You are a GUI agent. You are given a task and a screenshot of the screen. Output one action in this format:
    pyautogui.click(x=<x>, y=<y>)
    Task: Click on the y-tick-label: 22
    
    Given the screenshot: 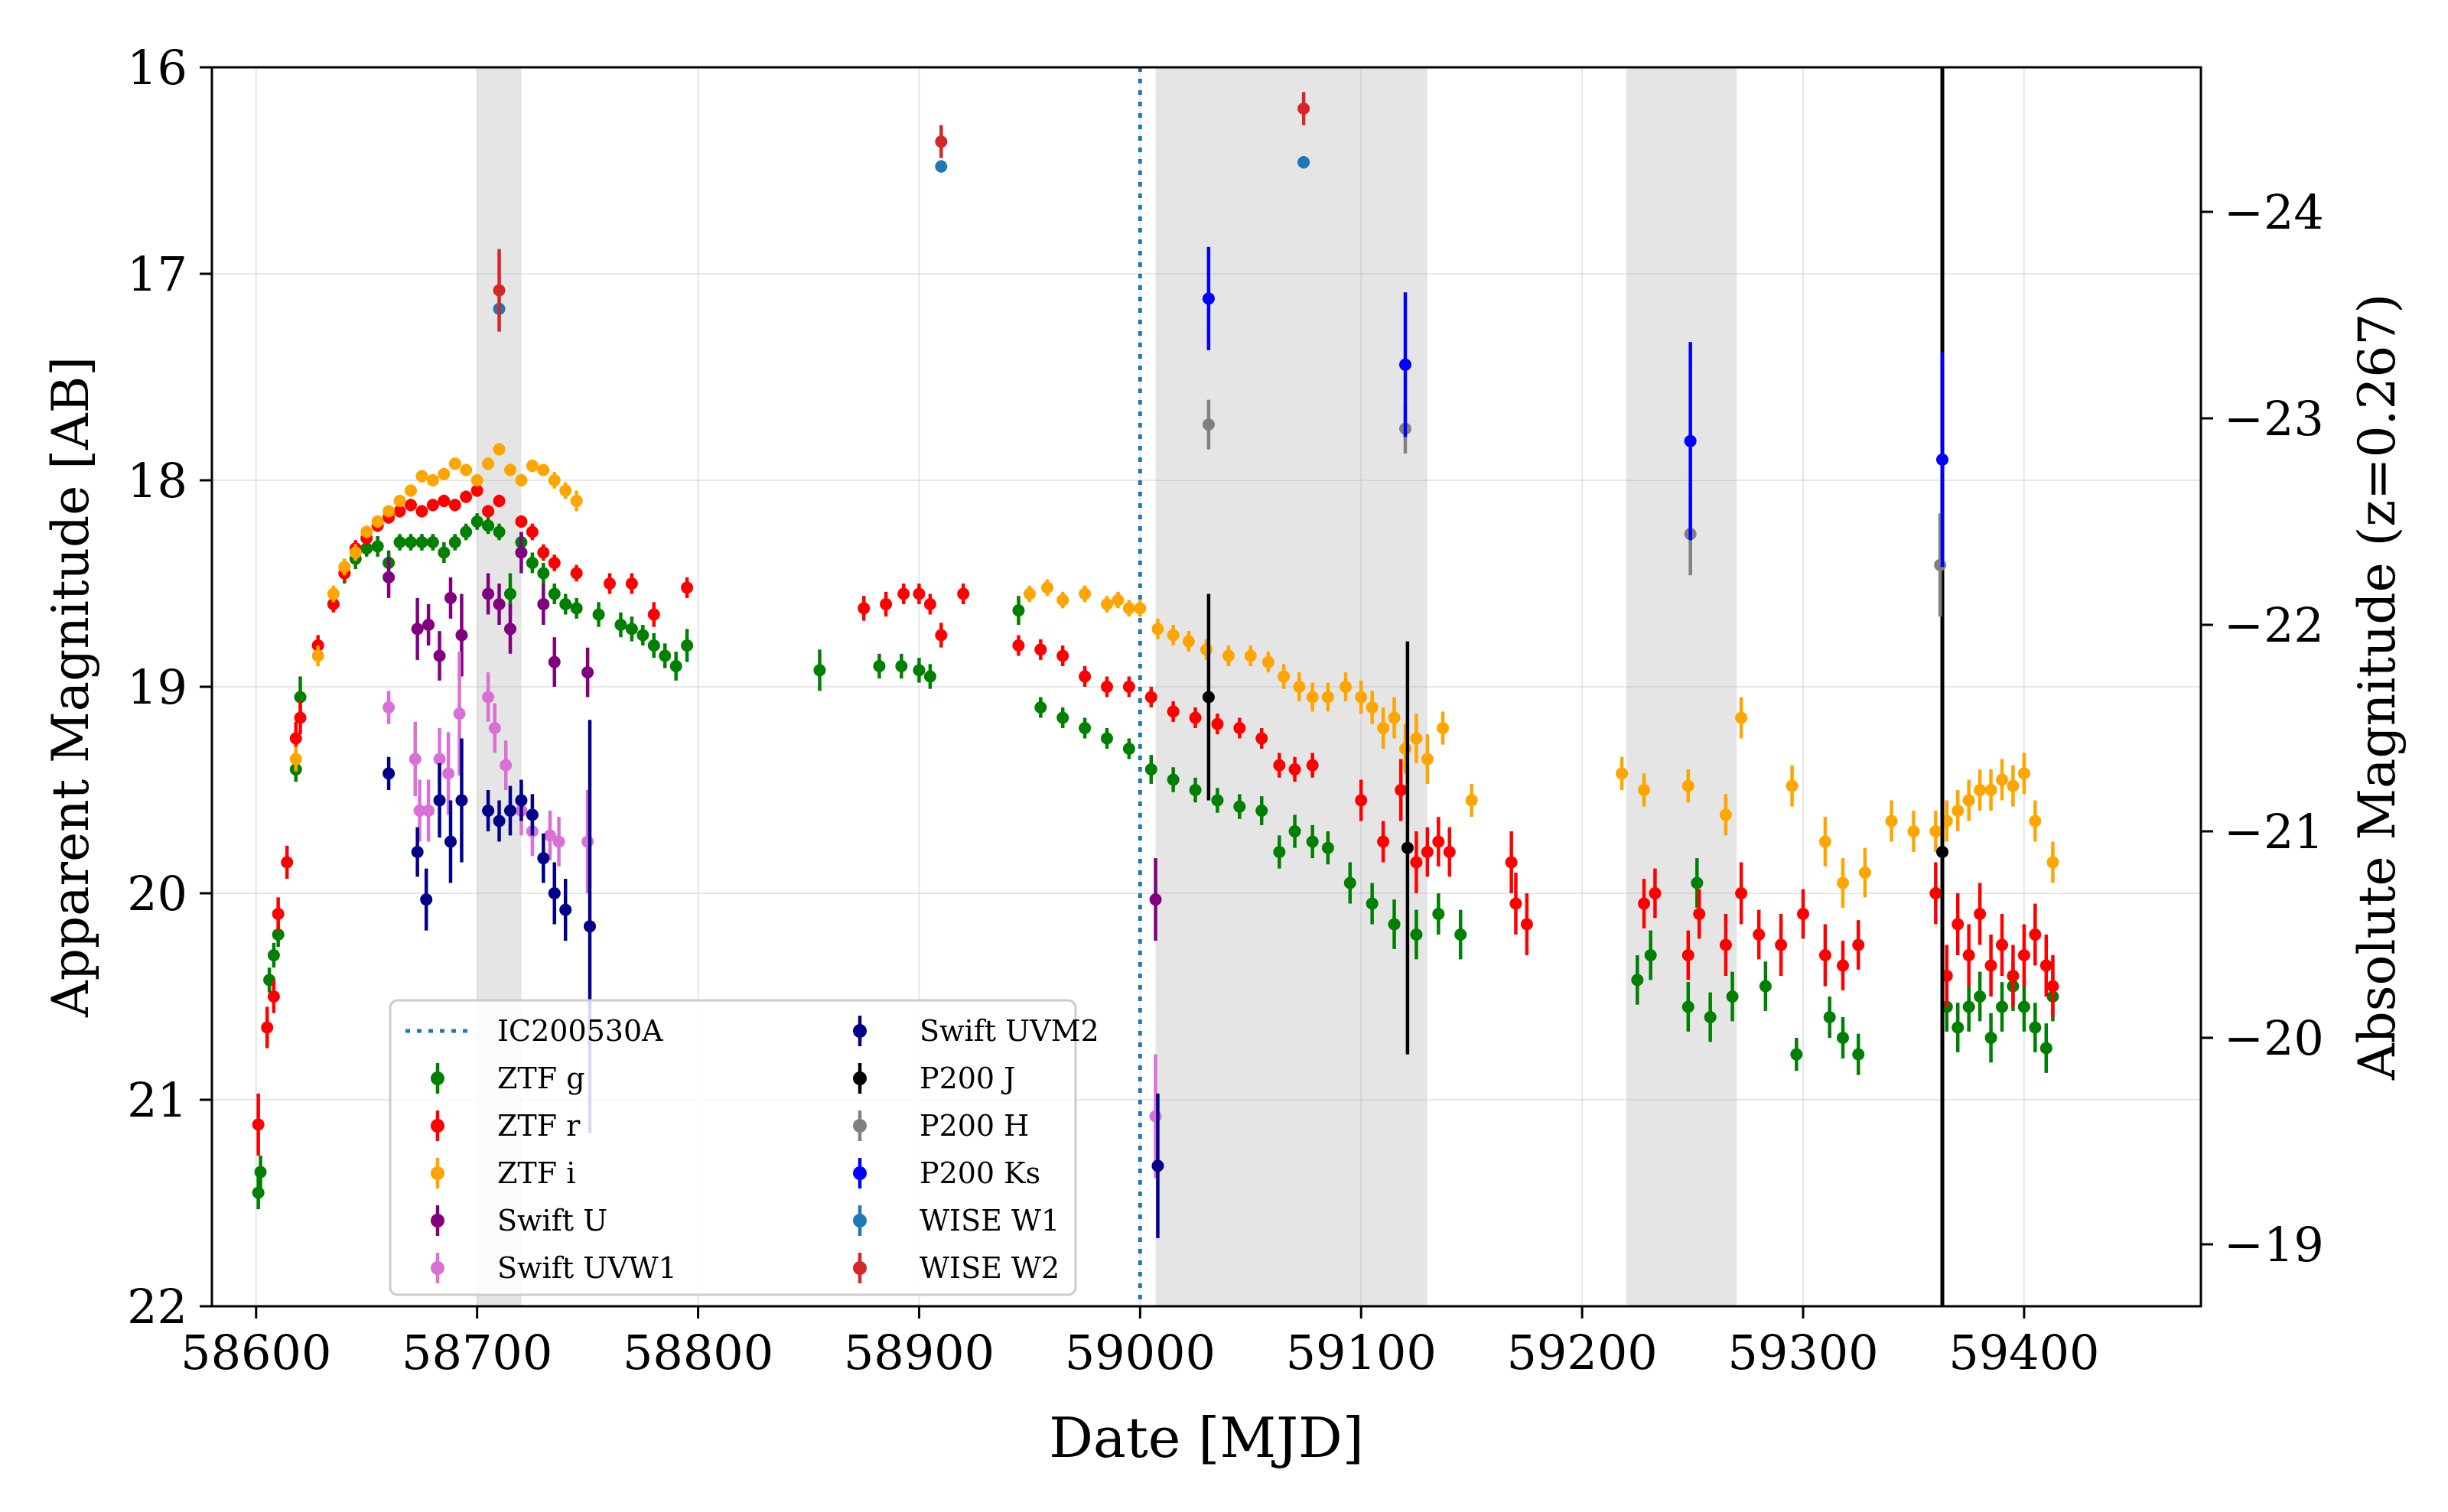 What is the action you would take?
    pyautogui.click(x=157, y=1307)
    